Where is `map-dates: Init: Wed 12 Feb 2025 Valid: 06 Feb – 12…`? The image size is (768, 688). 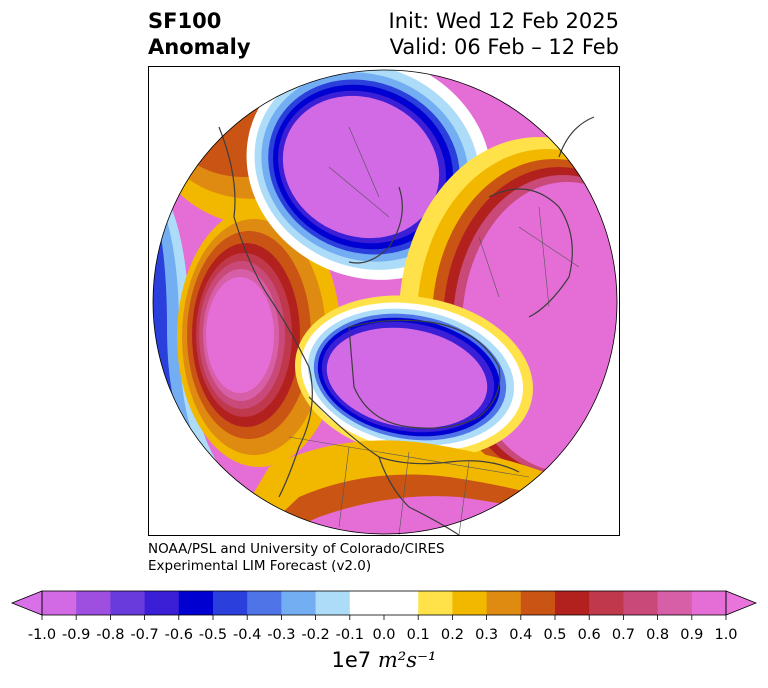
map-dates: Init: Wed 12 Feb 2025 Valid: 06 Feb – 12… is located at coordinates (504, 34).